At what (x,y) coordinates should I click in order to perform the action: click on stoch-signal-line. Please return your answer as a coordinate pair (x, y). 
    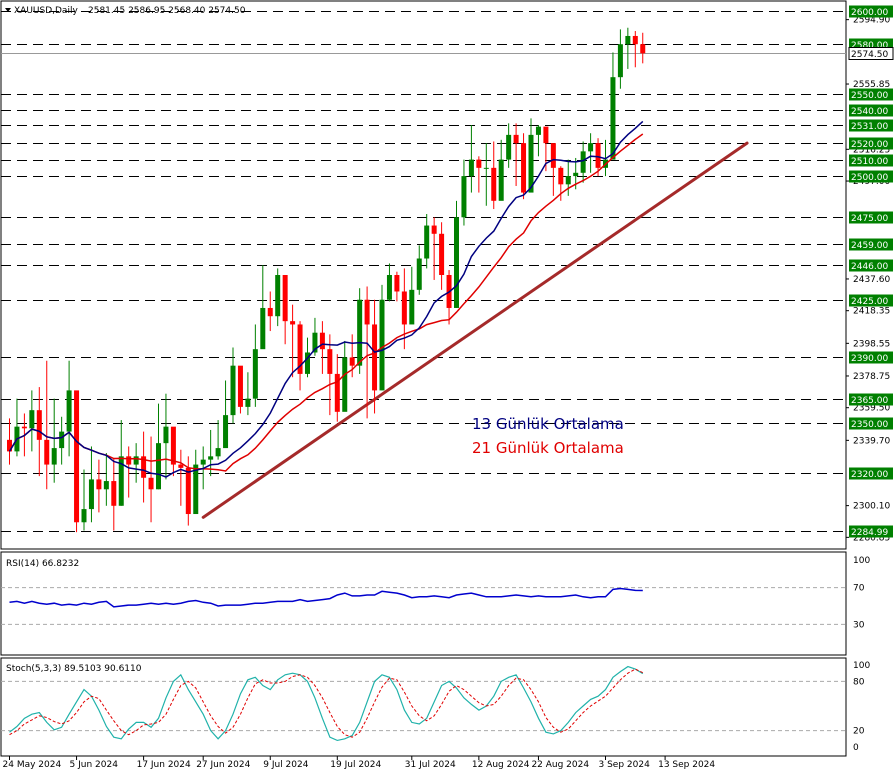
    Looking at the image, I should click on (326, 703).